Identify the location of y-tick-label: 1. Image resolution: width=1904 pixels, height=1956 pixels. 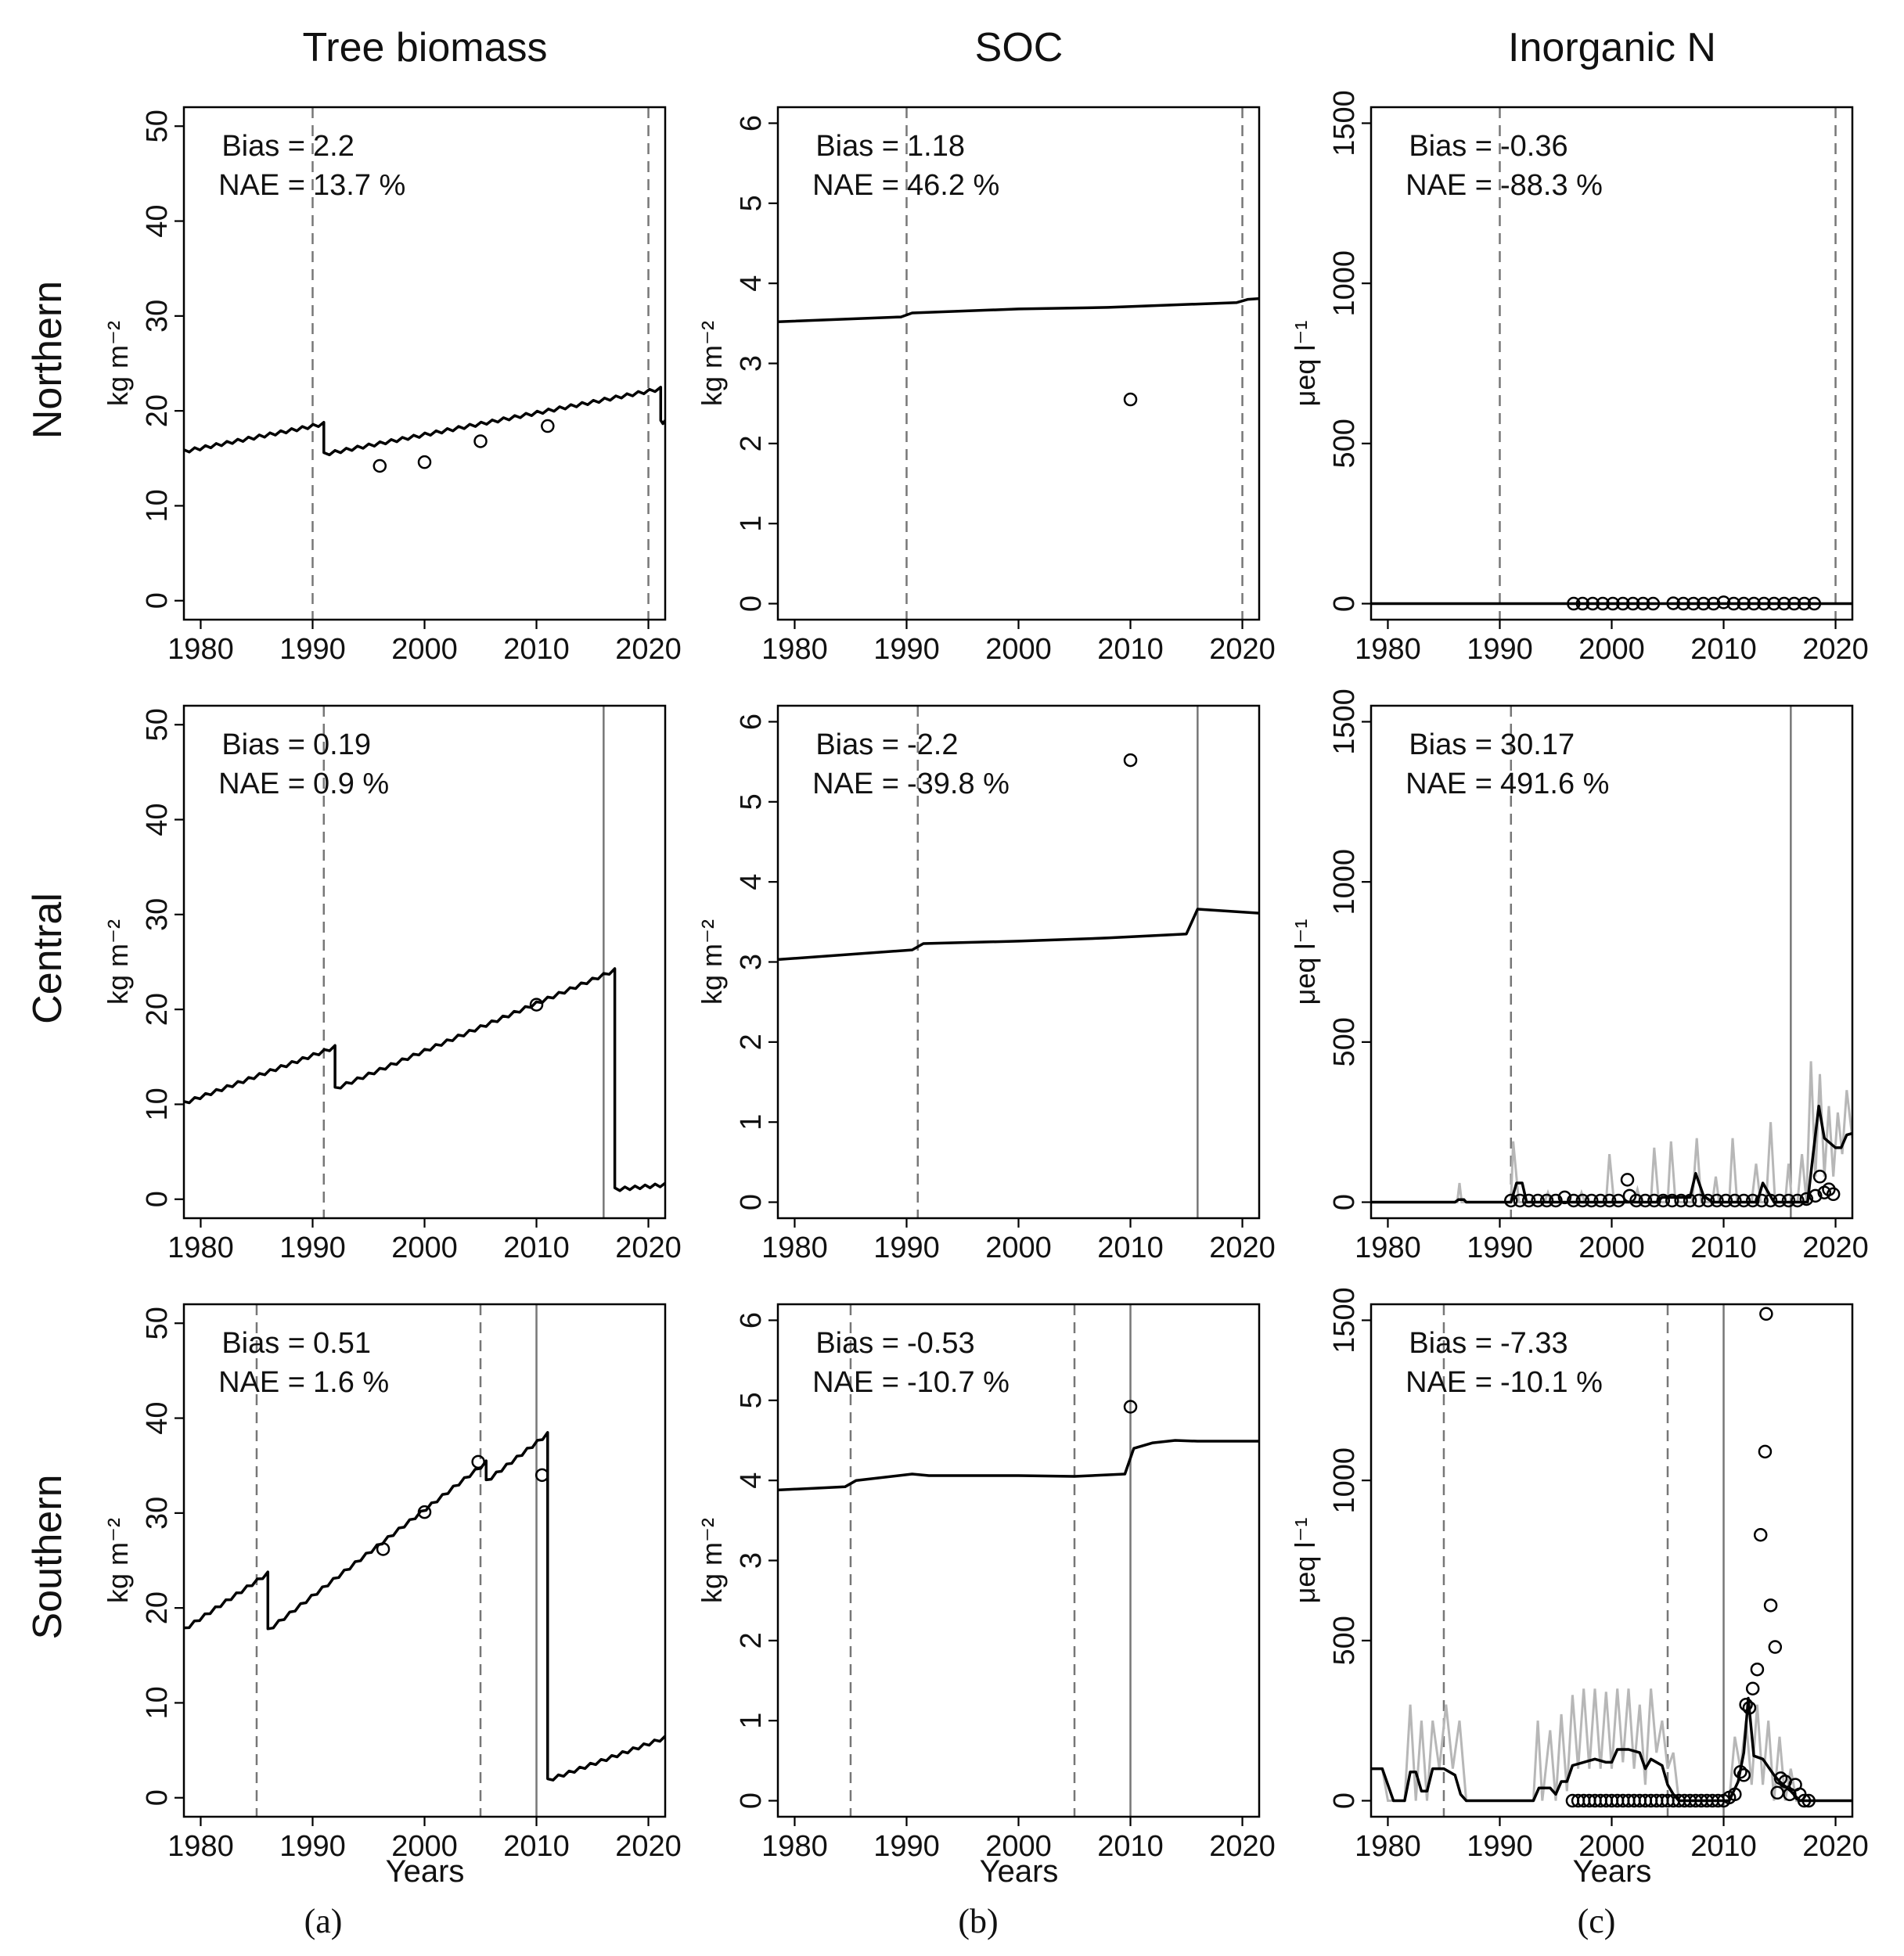
(751, 1721).